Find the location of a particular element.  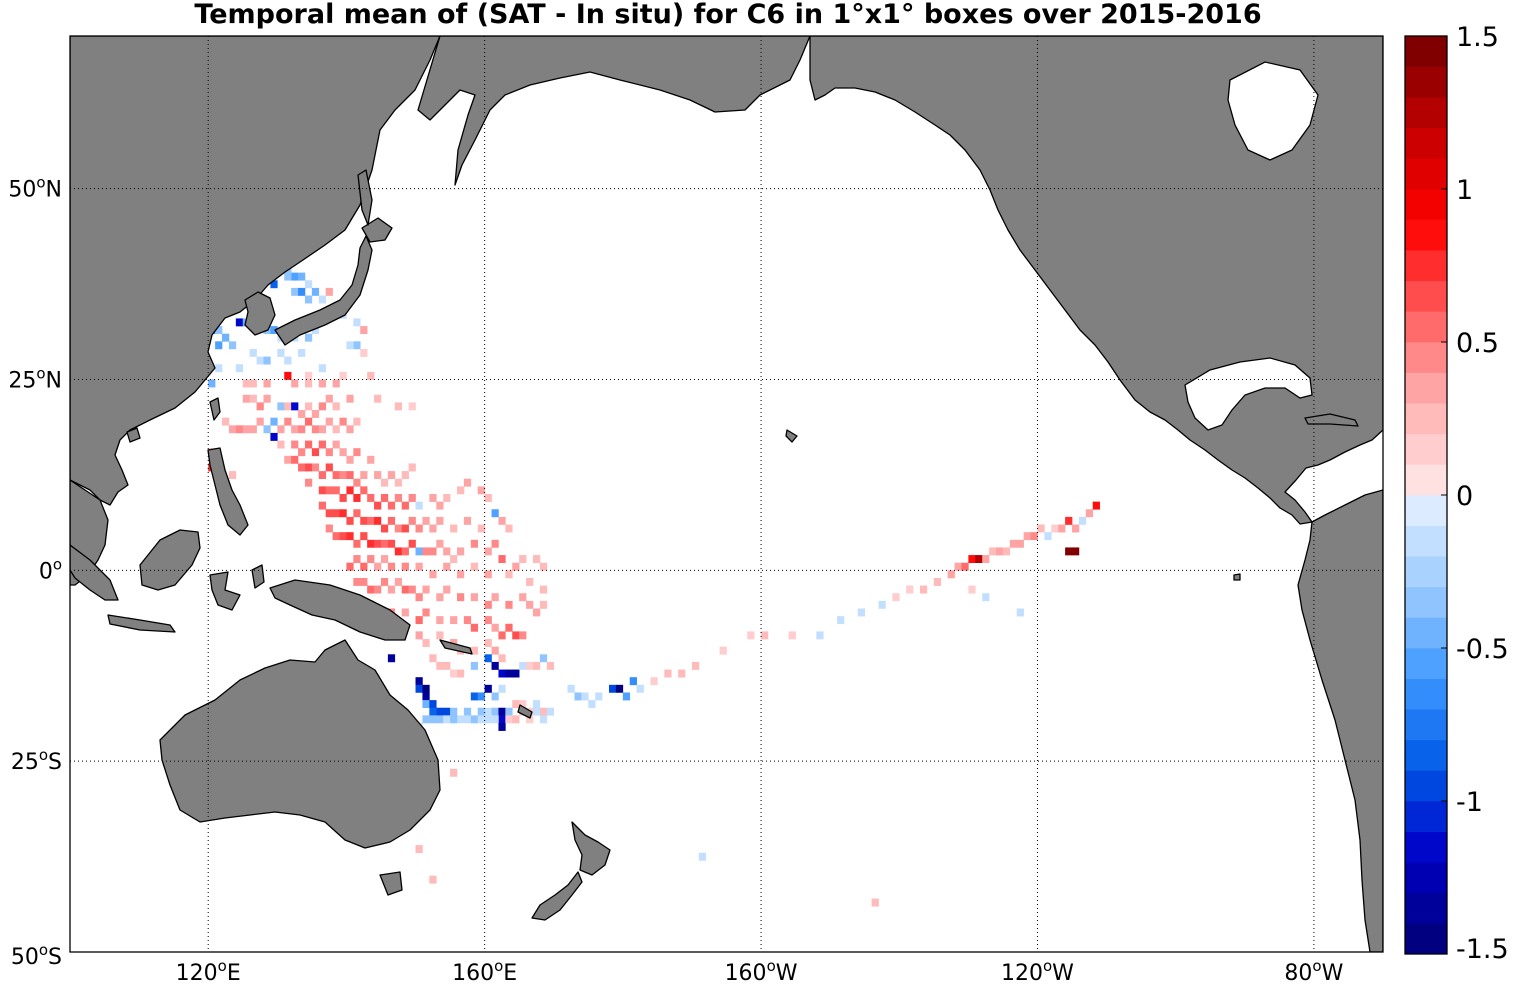

colorbar-tick-label: -0.5 is located at coordinates (1482, 649).